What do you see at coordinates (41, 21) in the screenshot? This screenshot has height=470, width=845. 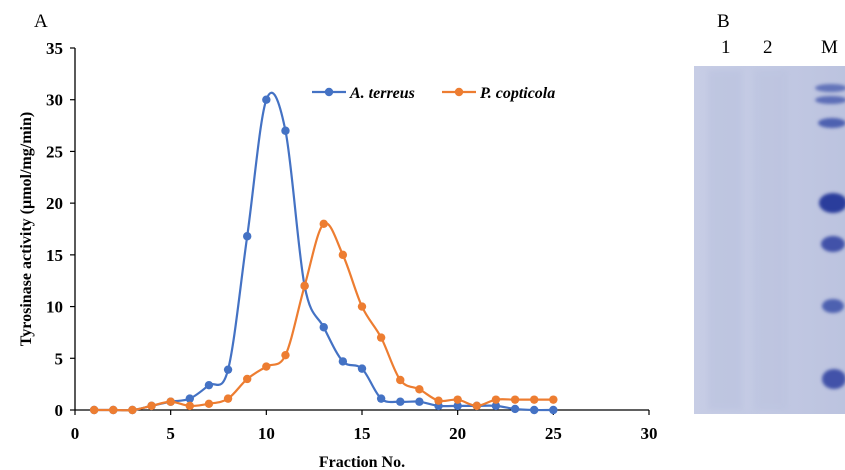 I see `panel-a-label: A` at bounding box center [41, 21].